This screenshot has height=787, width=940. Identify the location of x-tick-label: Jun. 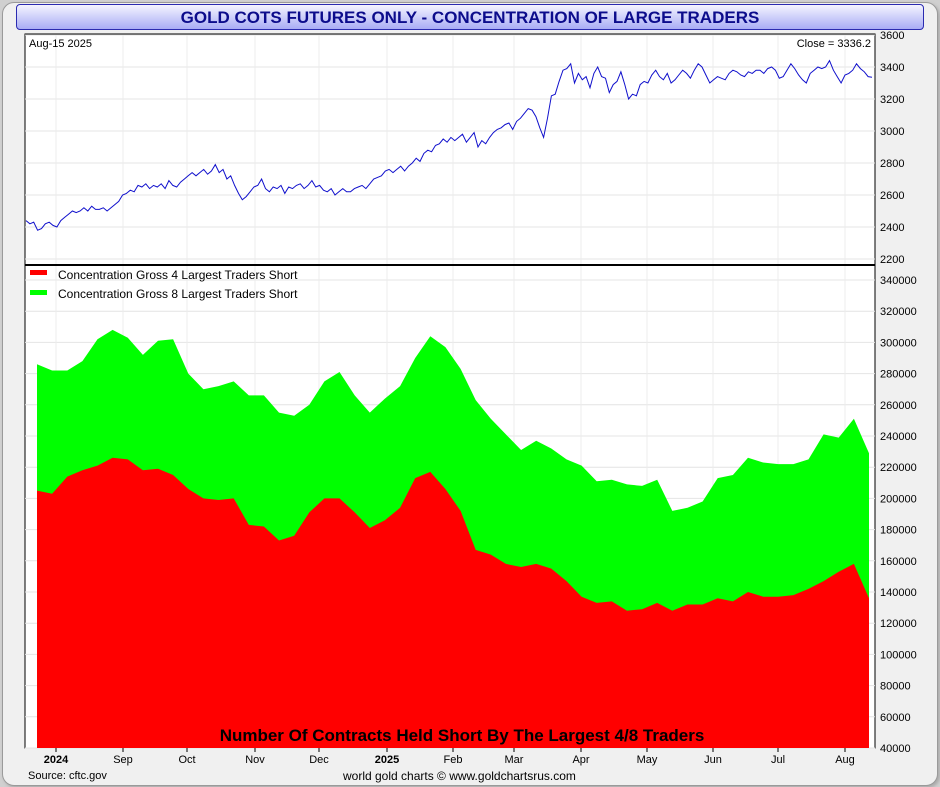
(713, 760).